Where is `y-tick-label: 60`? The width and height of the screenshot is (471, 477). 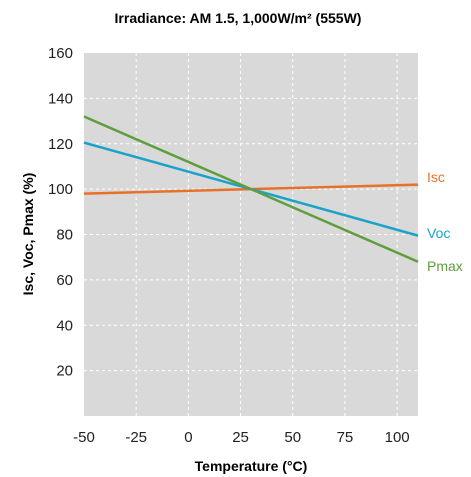
y-tick-label: 60 is located at coordinates (64, 280).